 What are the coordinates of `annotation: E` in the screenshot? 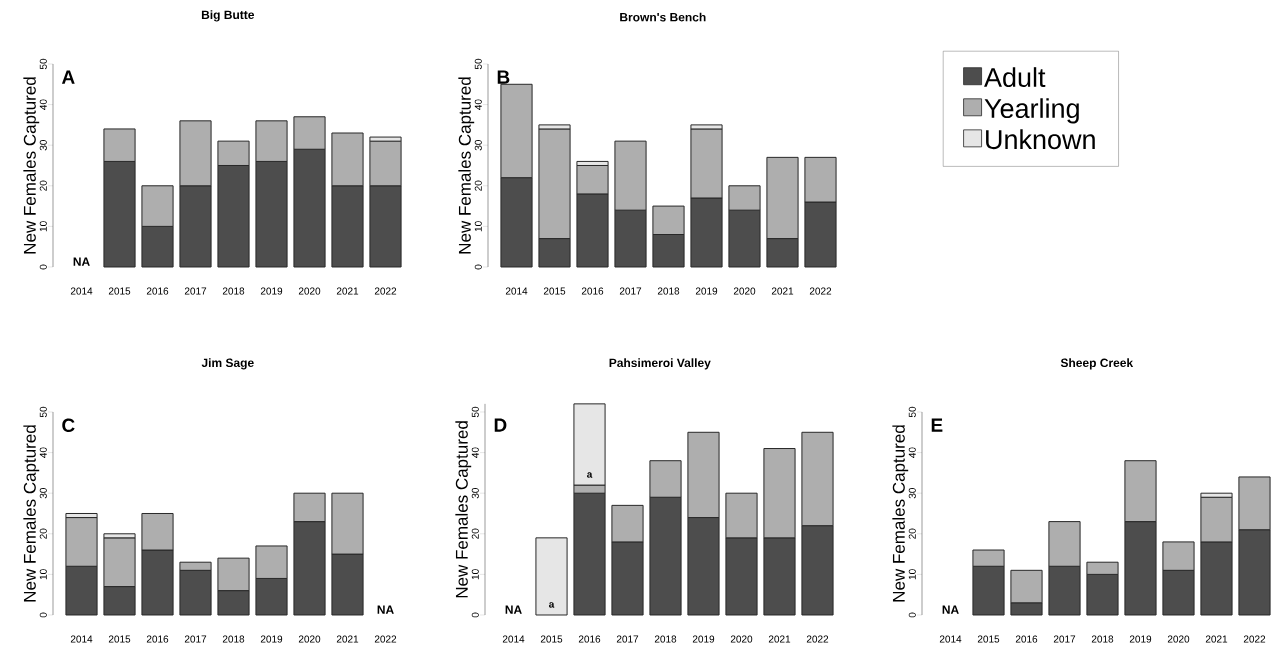 It's located at (937, 425).